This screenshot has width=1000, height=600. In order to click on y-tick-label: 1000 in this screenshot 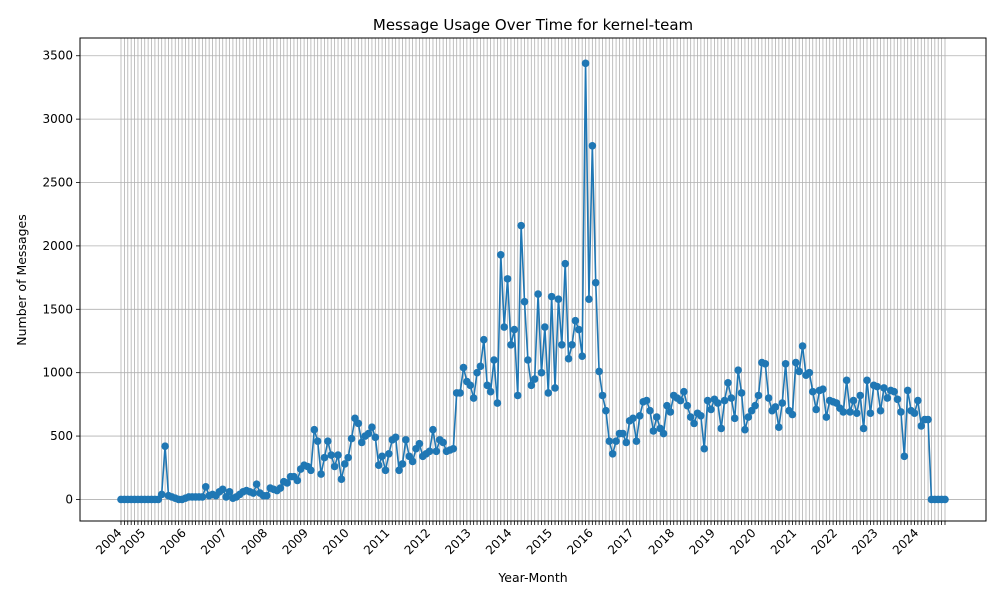, I will do `click(57, 373)`.